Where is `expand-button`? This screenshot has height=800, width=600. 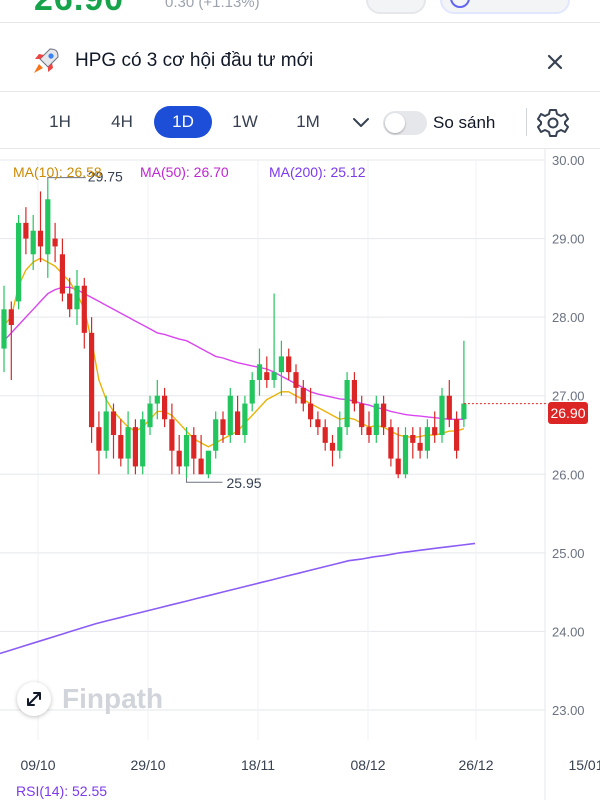 expand-button is located at coordinates (34, 699).